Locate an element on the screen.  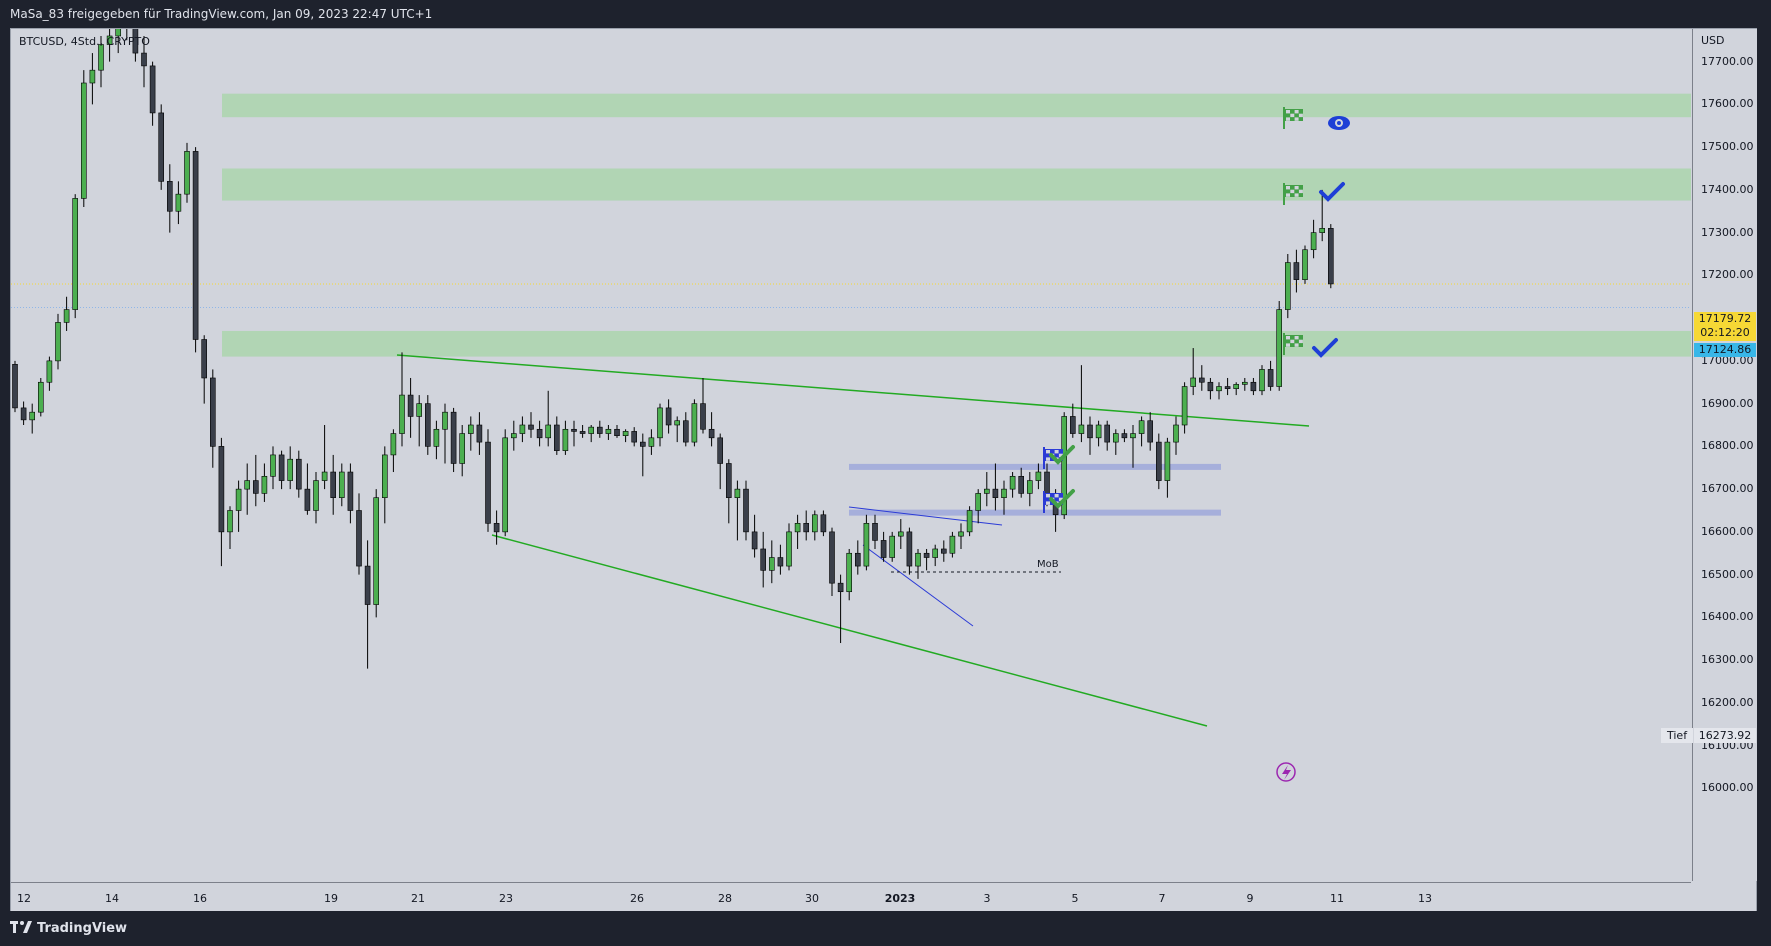
time-tick-label: 3 is located at coordinates (987, 898).